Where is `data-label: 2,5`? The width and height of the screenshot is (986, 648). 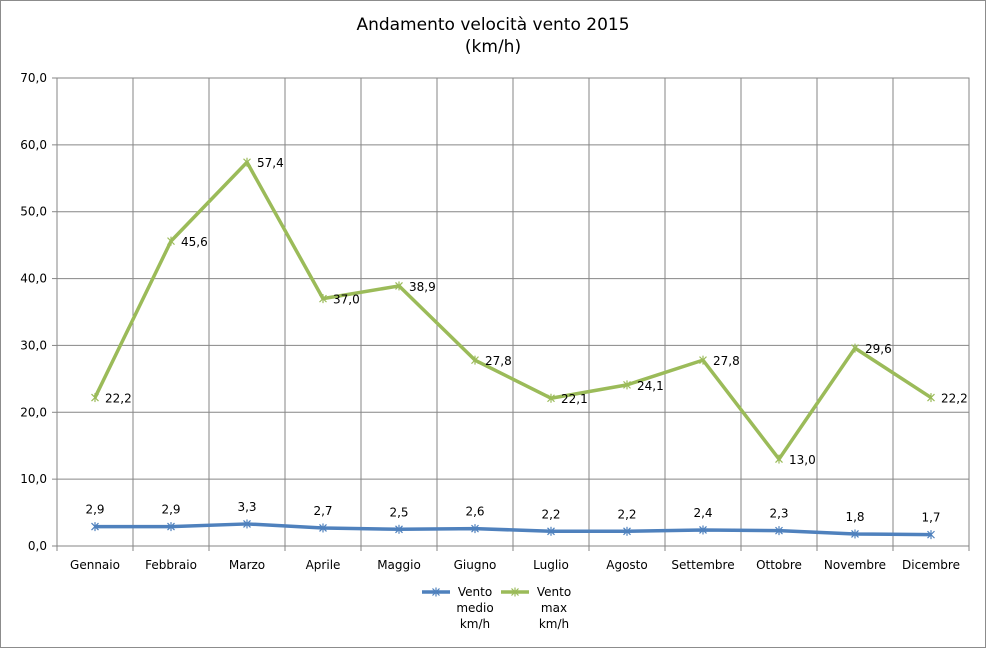
data-label: 2,5 is located at coordinates (398, 512).